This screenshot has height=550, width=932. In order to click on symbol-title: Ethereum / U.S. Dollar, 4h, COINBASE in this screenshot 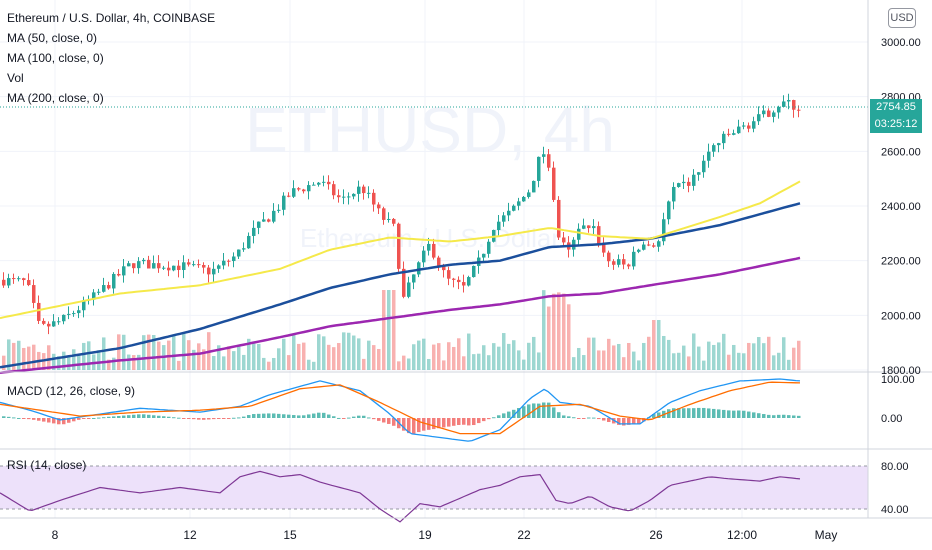, I will do `click(111, 18)`.